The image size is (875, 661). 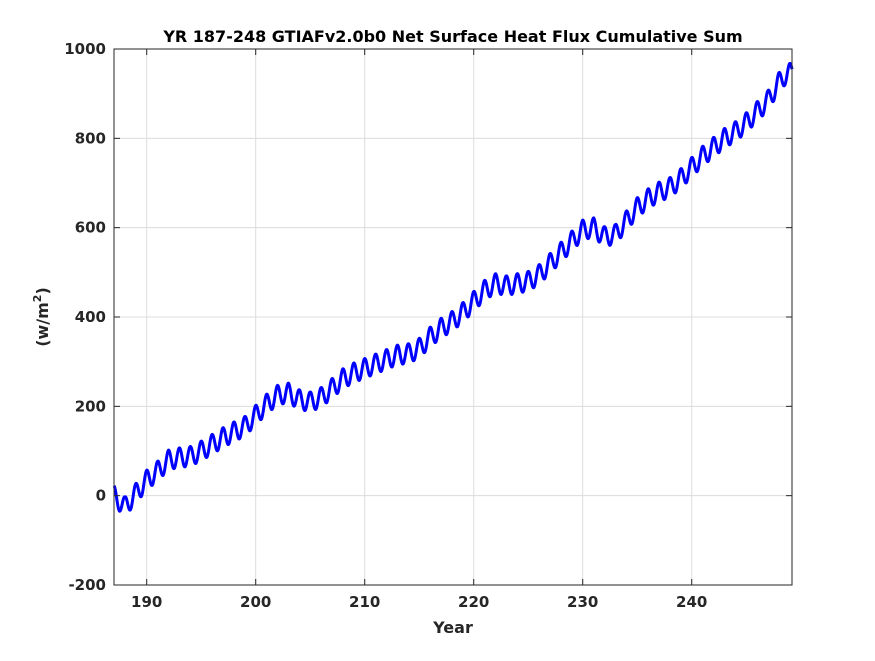 I want to click on y-tick-label: 0, so click(x=101, y=496).